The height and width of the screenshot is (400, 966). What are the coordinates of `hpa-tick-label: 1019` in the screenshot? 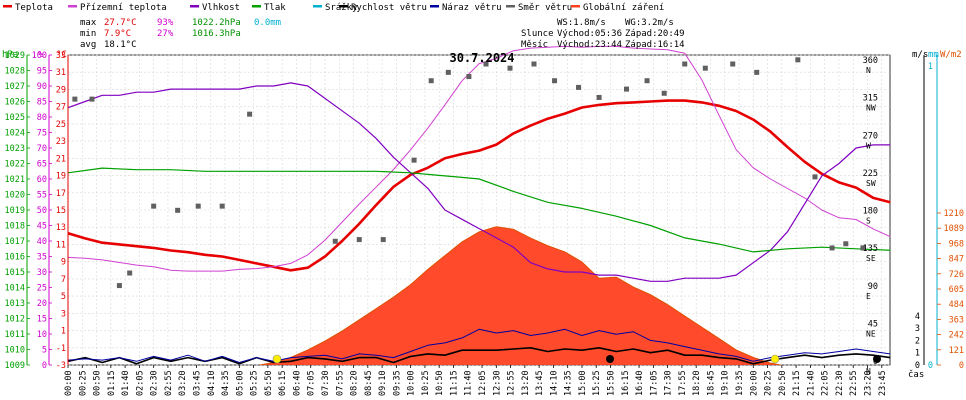 It's located at (15, 211).